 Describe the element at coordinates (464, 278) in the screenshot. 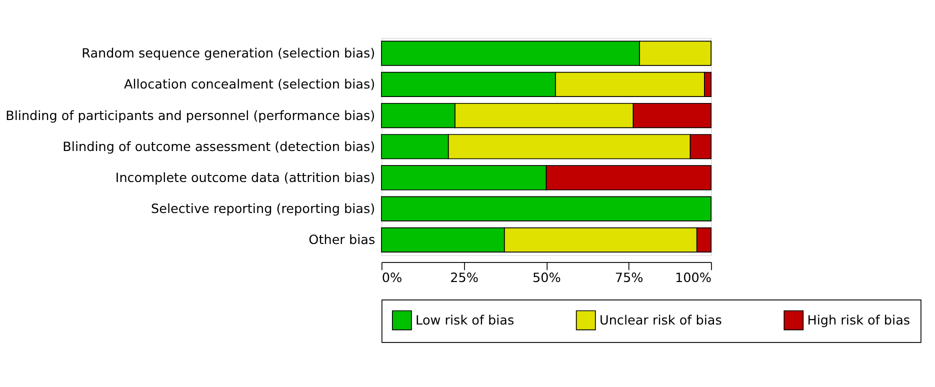

I see `x-tick-label: 25%` at that location.